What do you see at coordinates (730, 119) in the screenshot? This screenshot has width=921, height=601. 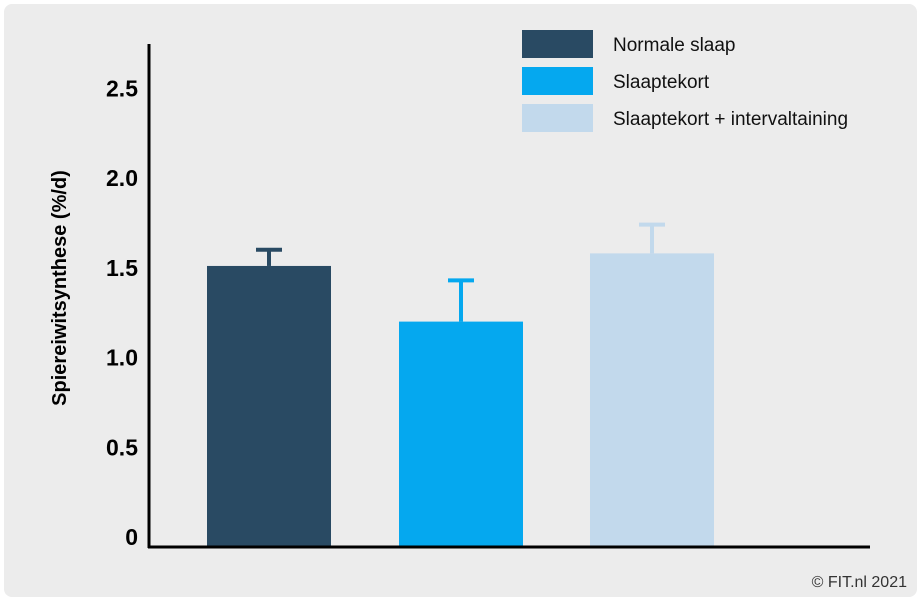 I see `legend-label-3: Slaaptekort + intervaltaining` at bounding box center [730, 119].